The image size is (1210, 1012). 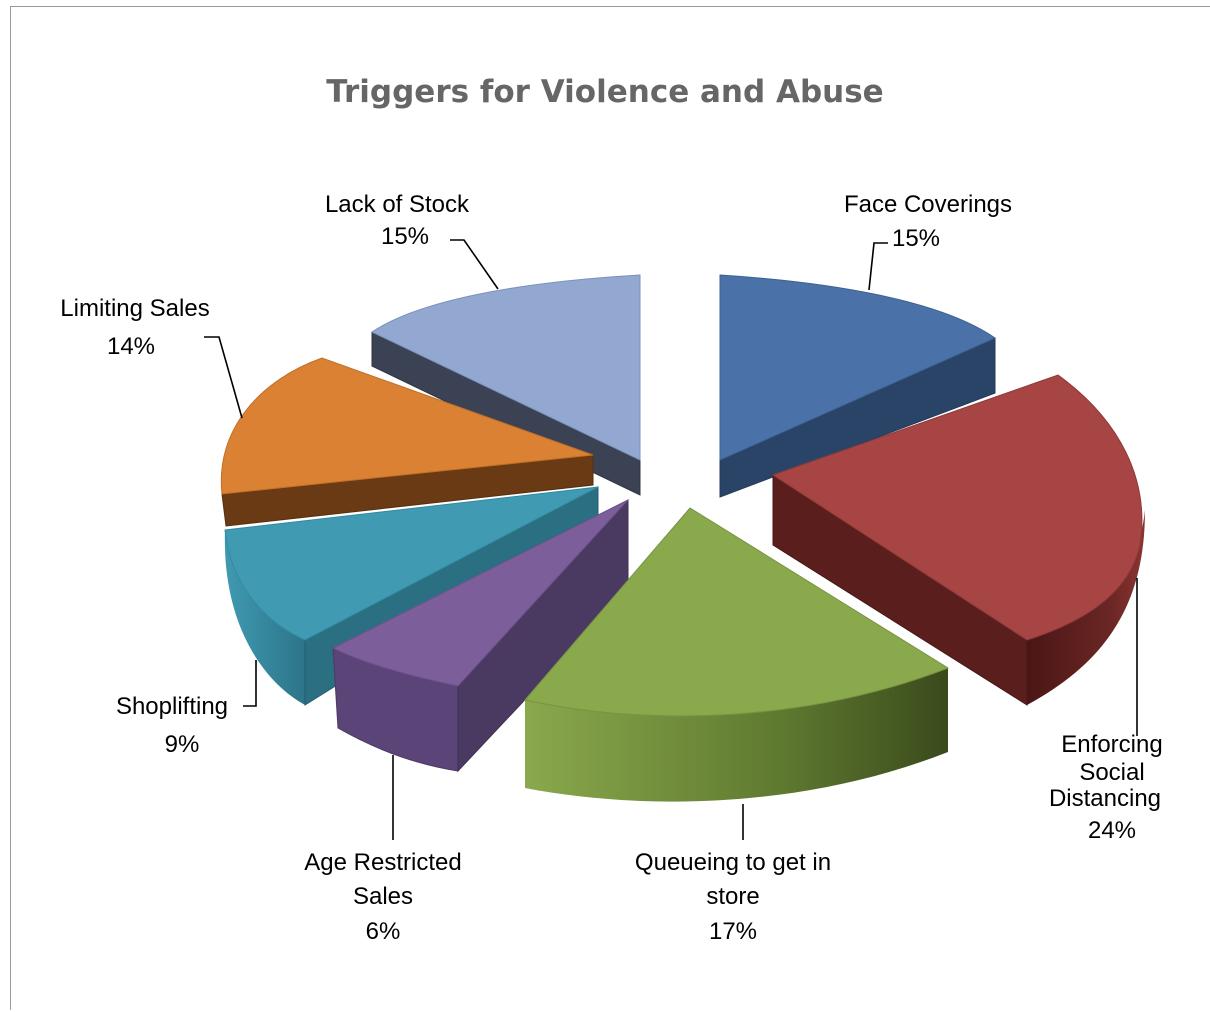 I want to click on slice-percent: 9%, so click(x=182, y=744).